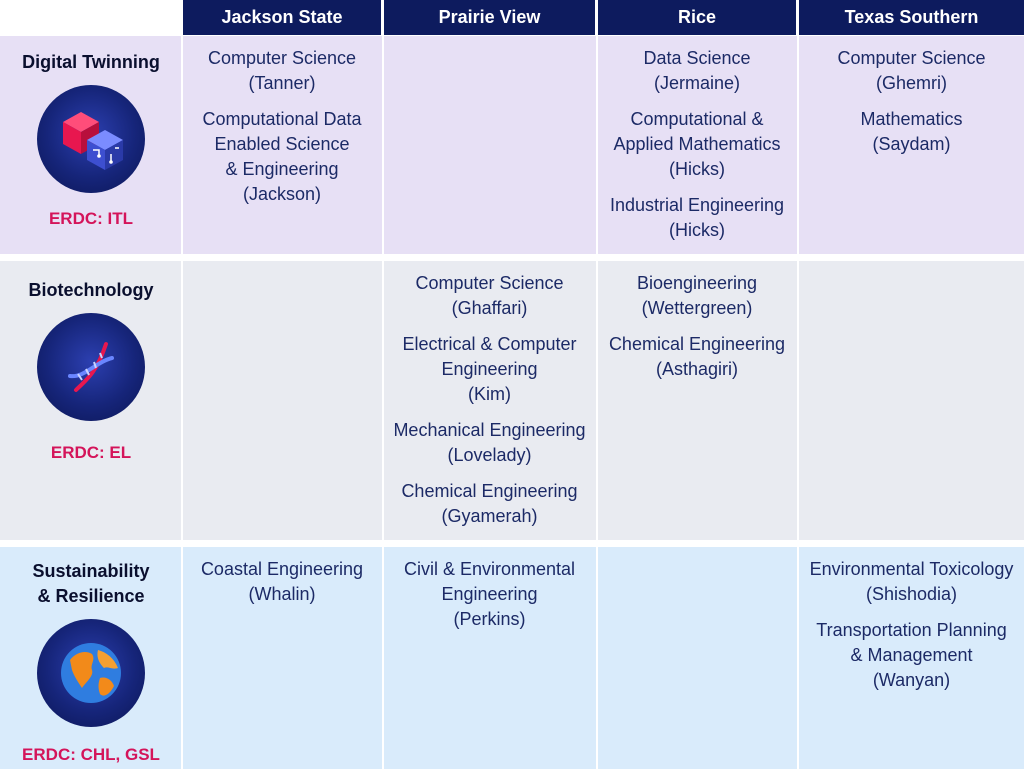  I want to click on program-entry: Environmental Toxicology (Shishodia), so click(912, 582).